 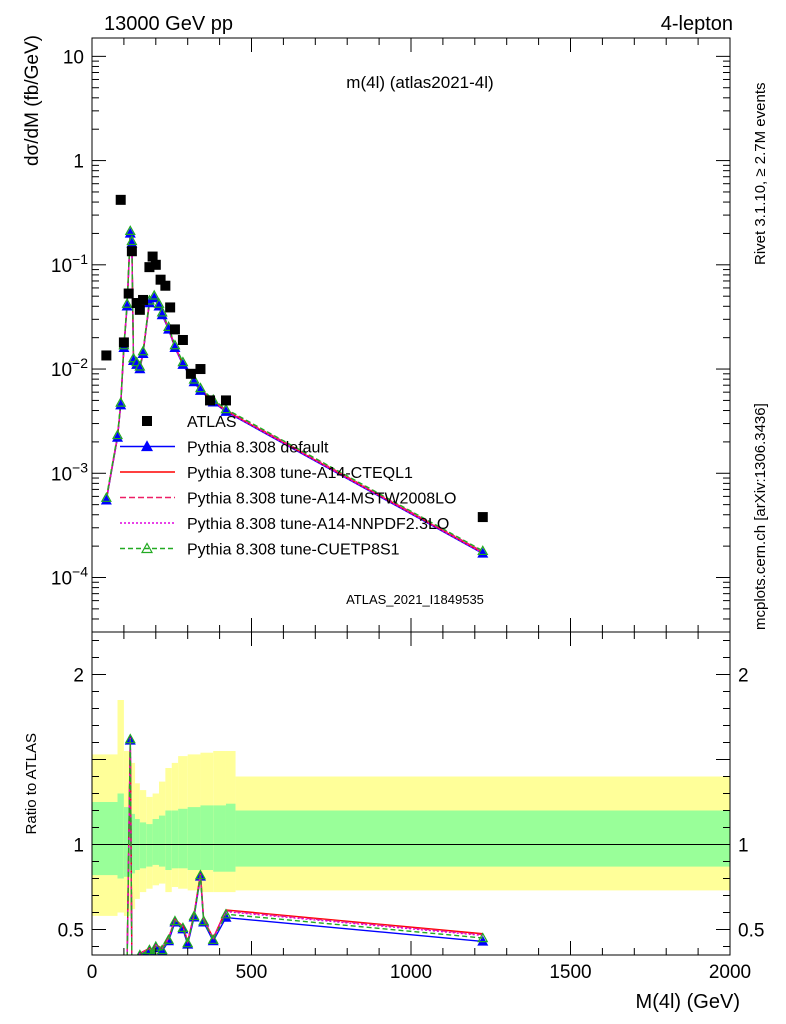 What do you see at coordinates (760, 174) in the screenshot?
I see `rivet-label: Rivet 3.1.10, ≥ 2.7M events` at bounding box center [760, 174].